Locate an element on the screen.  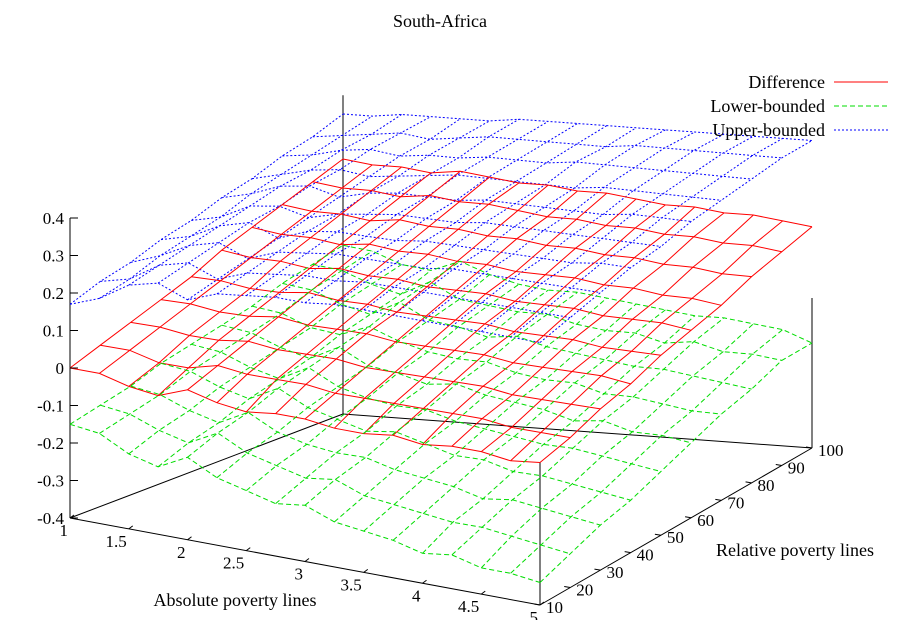
y-tick-label: 100 is located at coordinates (831, 450).